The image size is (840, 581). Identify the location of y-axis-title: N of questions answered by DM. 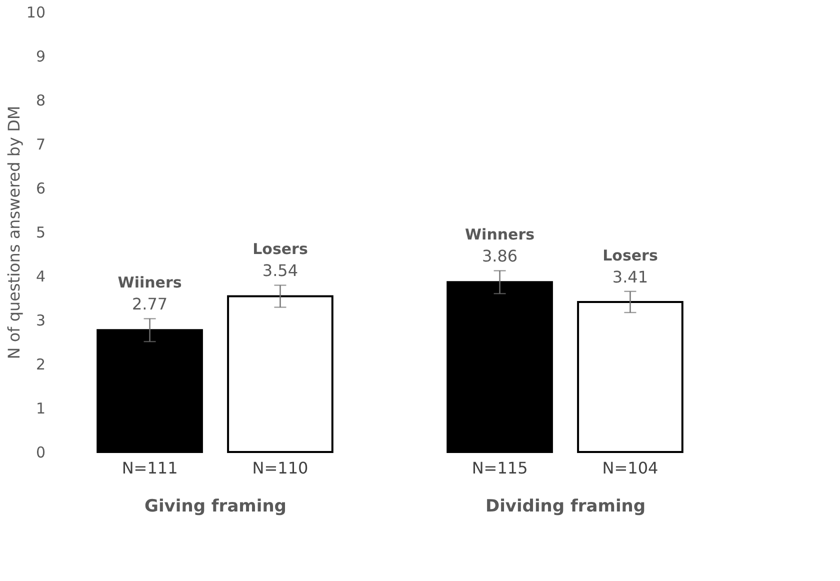
(14, 233).